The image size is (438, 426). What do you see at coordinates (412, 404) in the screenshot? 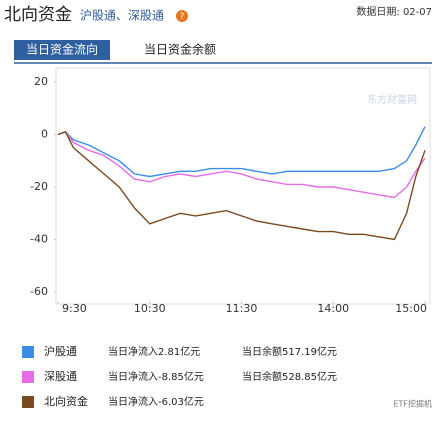
I see `footer: ETF挖掘机` at bounding box center [412, 404].